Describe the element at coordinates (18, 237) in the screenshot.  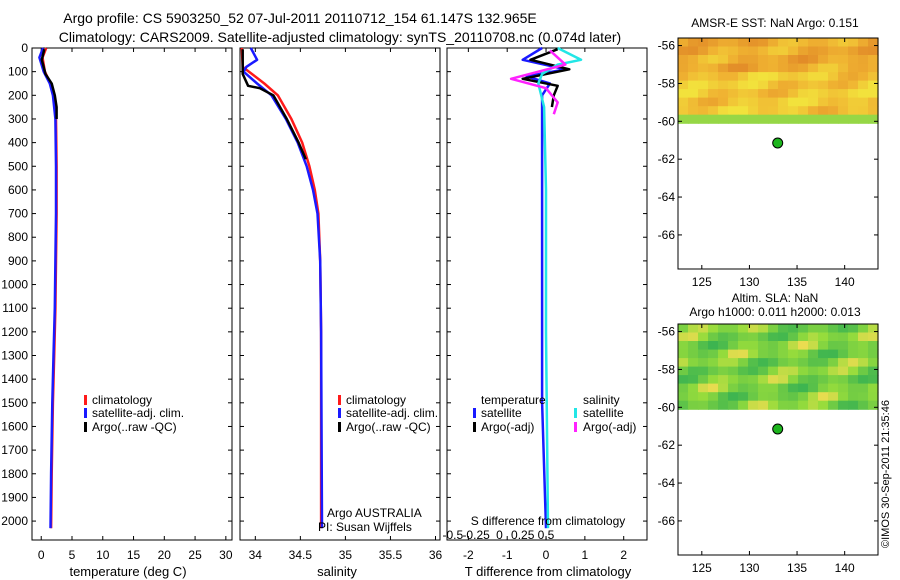
I see `depth-tick-label: 800` at that location.